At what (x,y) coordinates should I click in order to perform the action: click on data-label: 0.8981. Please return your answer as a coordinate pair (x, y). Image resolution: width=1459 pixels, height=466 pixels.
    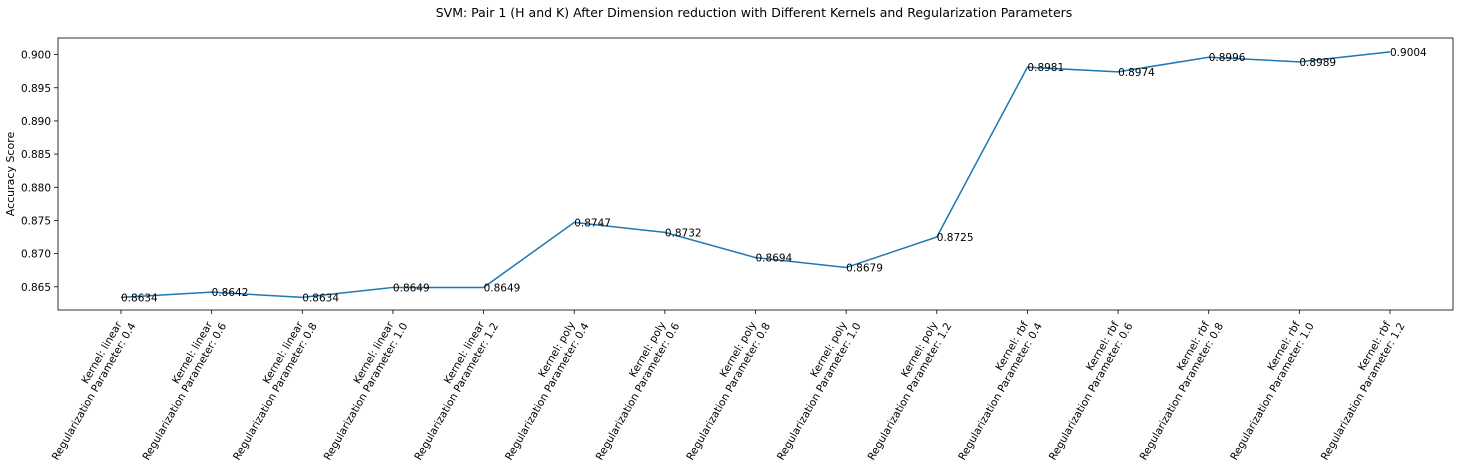
    Looking at the image, I should click on (1045, 68).